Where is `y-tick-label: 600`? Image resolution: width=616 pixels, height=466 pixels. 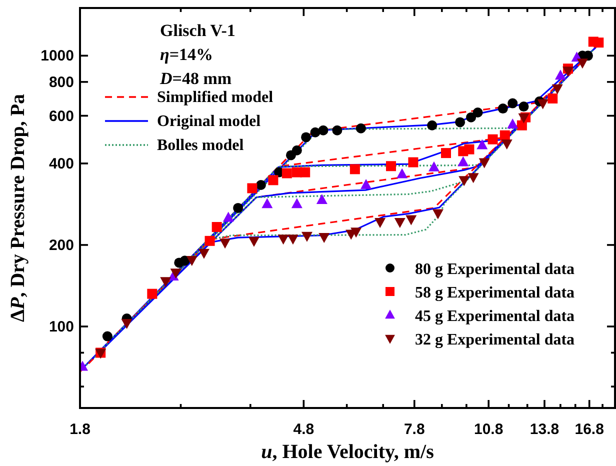 y-tick-label: 600 is located at coordinates (61, 116).